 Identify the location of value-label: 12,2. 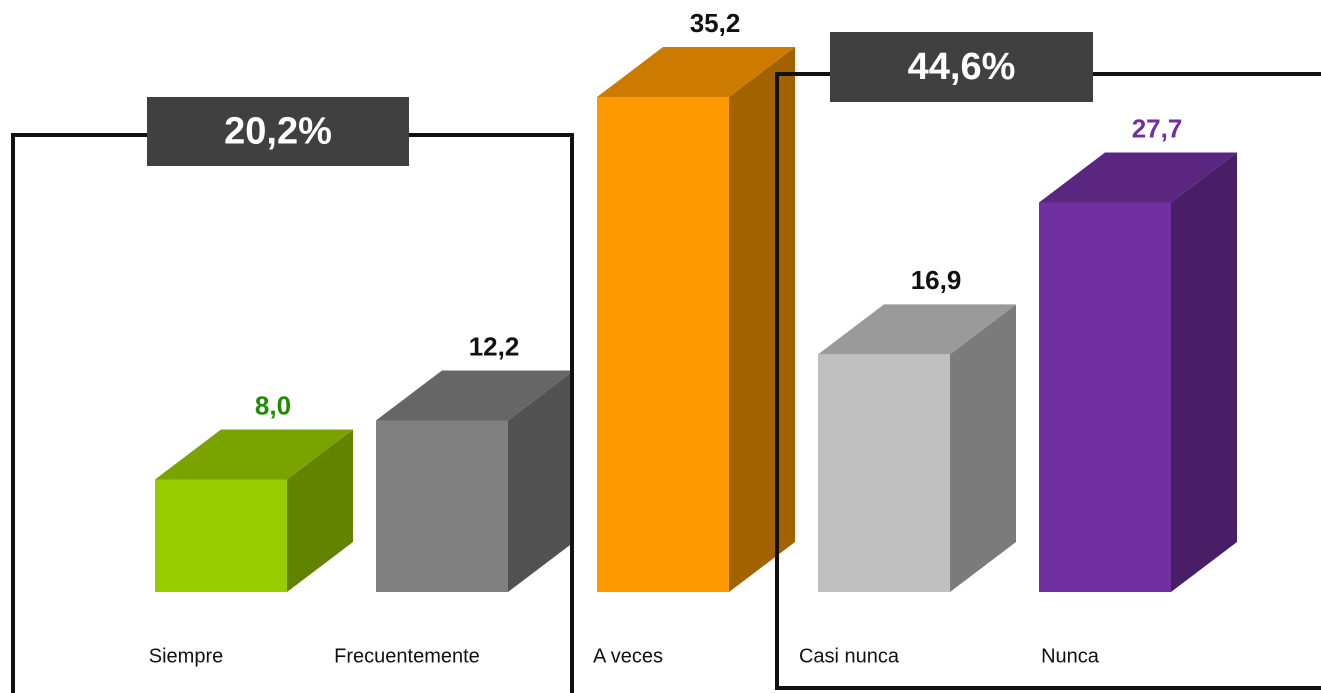
(494, 346).